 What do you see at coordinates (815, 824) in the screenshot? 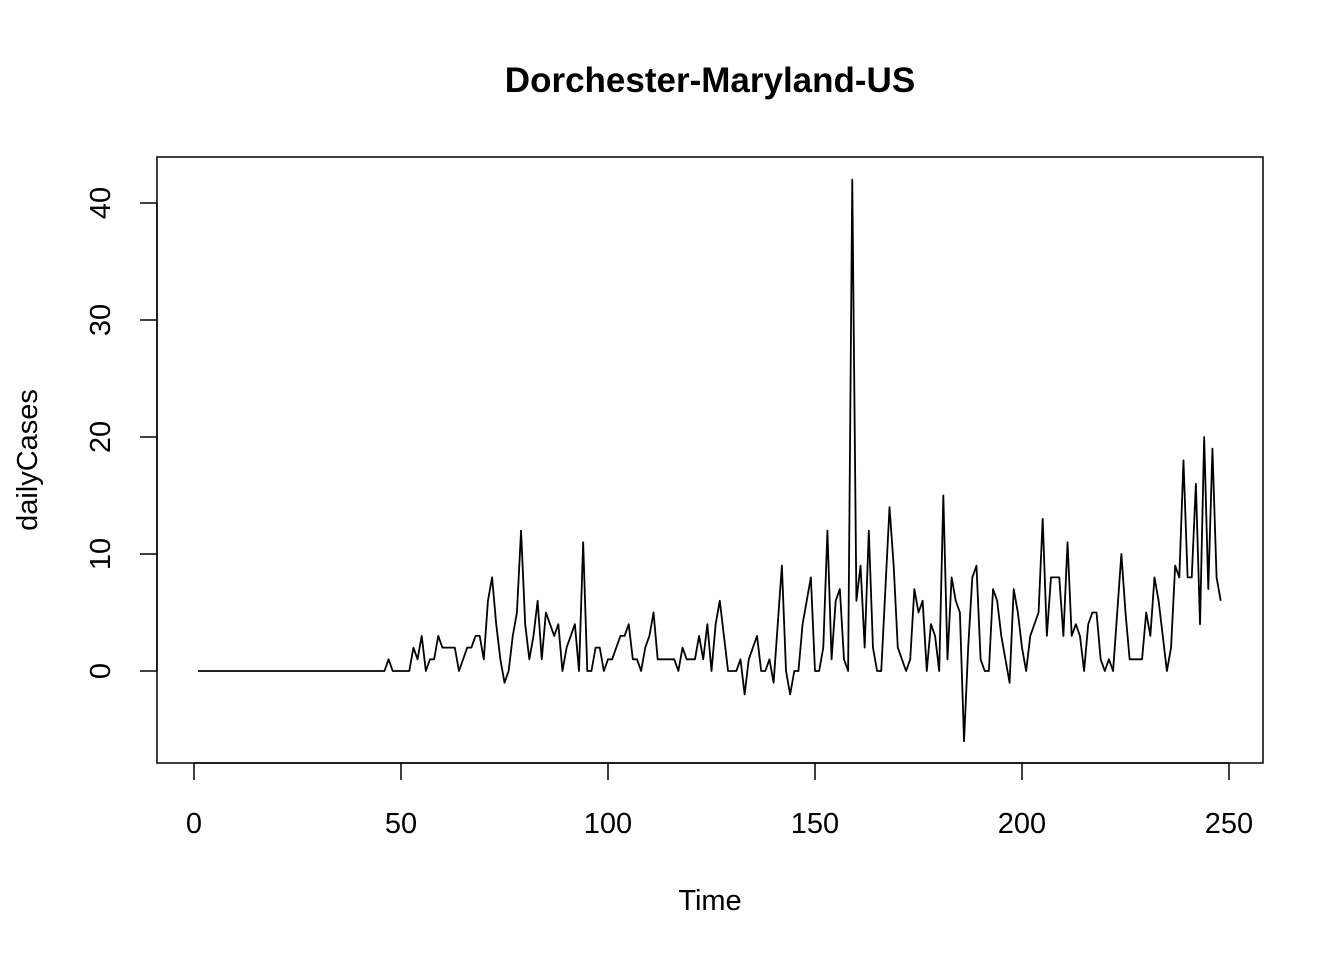
I see `x-tick-label: 150` at bounding box center [815, 824].